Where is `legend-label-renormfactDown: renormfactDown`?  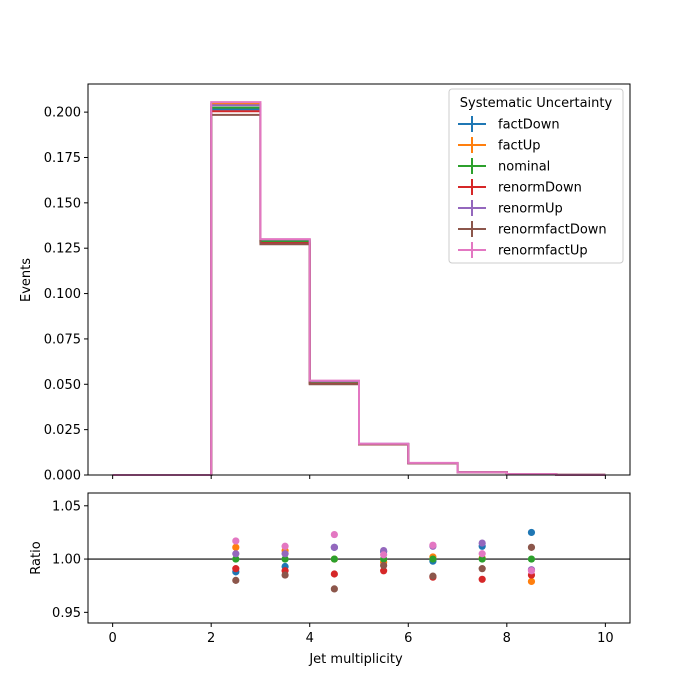
legend-label-renormfactDown: renormfactDown is located at coordinates (552, 230).